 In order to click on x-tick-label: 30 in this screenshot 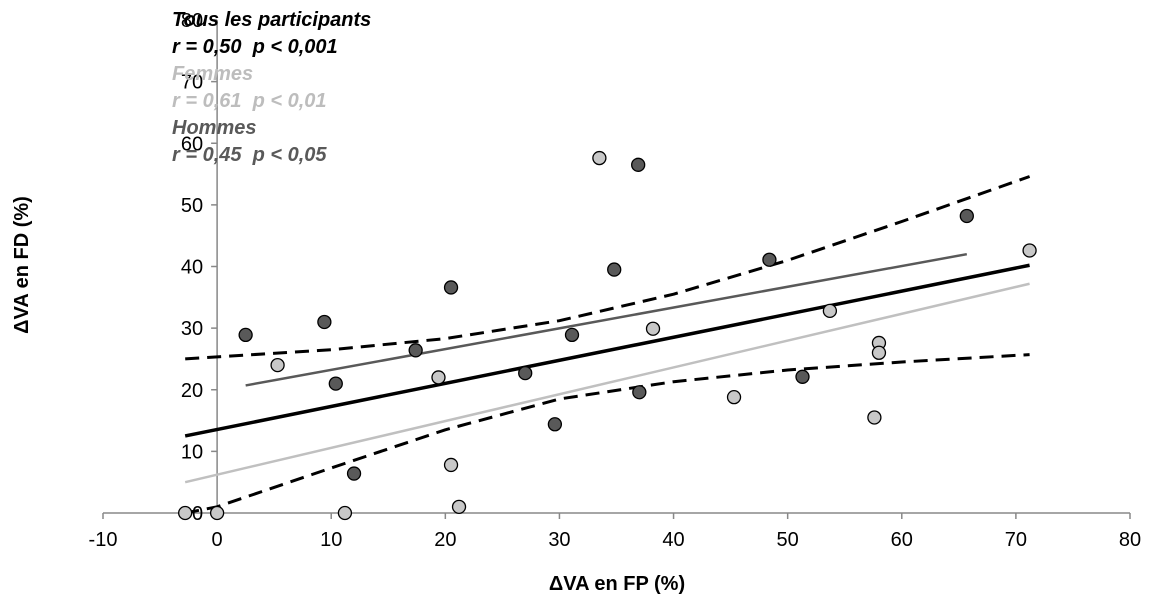, I will do `click(559, 540)`.